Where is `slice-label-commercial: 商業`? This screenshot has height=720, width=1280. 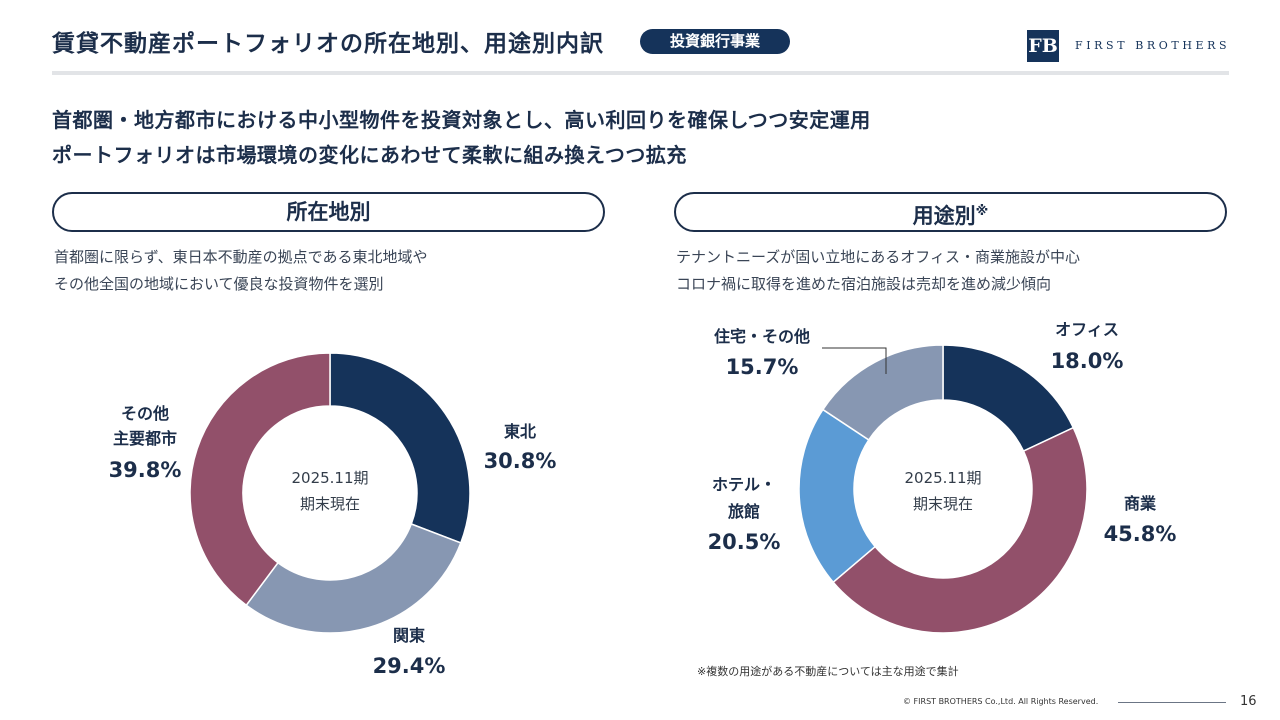
slice-label-commercial: 商業 is located at coordinates (1140, 503).